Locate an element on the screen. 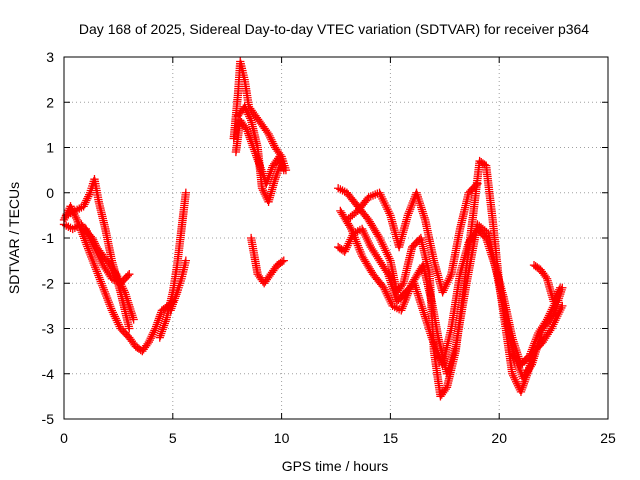 The height and width of the screenshot is (480, 640). y-tick-label: -4 is located at coordinates (48, 374).